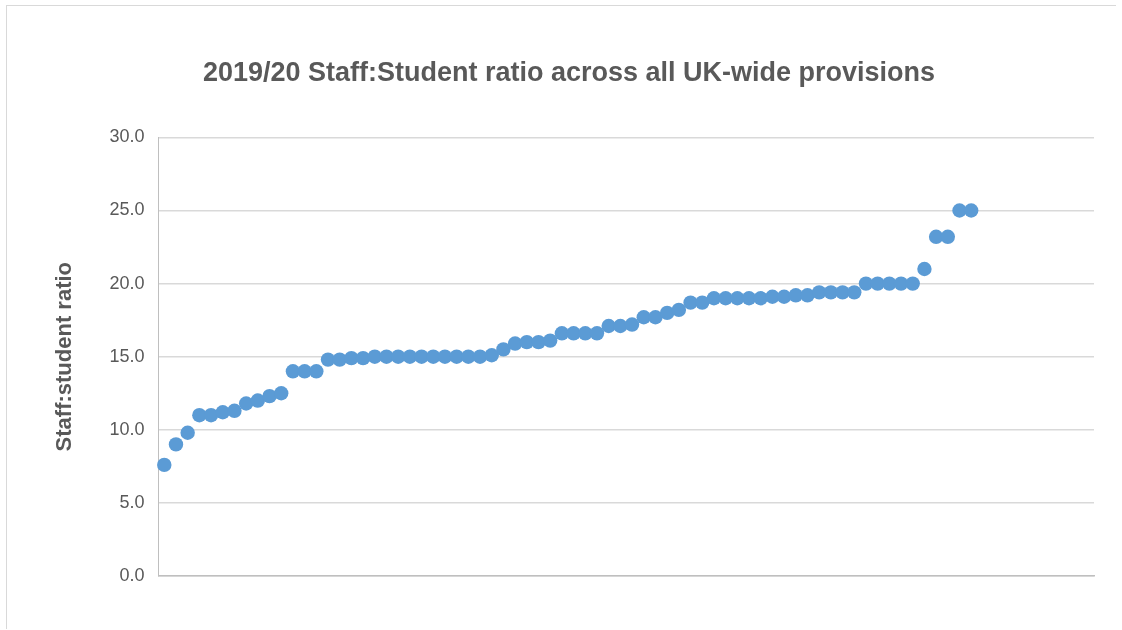 This screenshot has width=1122, height=630. I want to click on y-tick-label: 5.0, so click(132, 501).